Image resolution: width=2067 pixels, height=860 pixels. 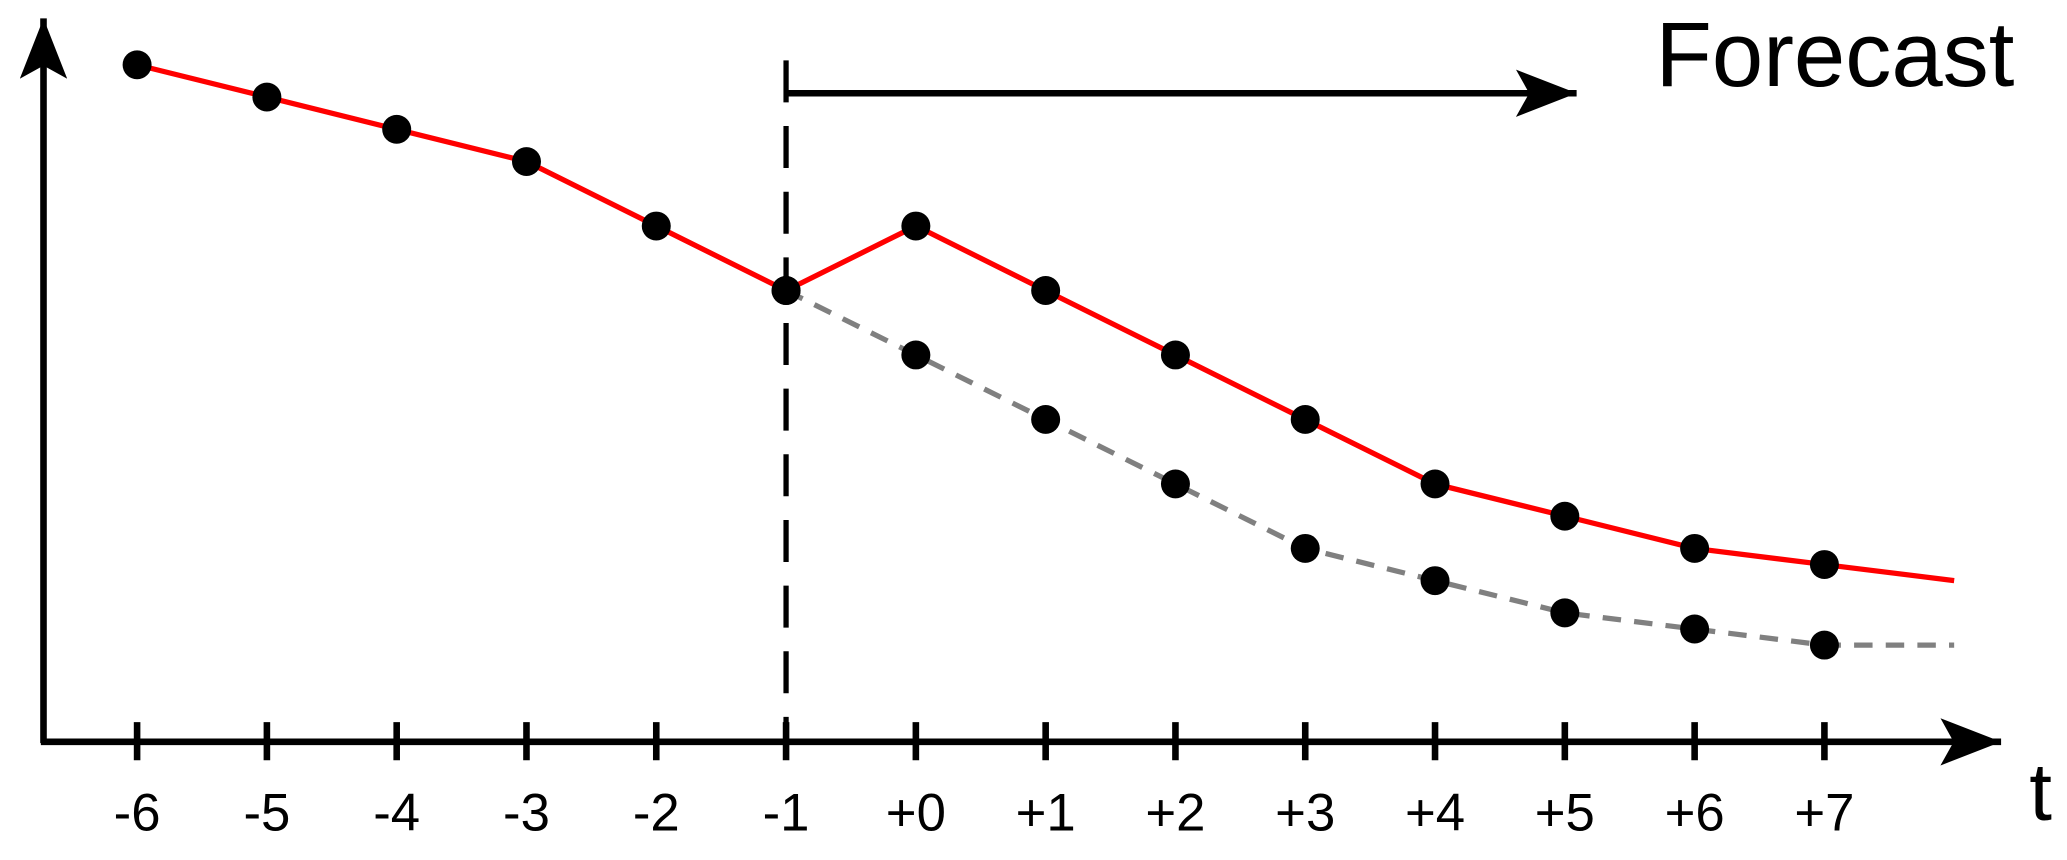 What do you see at coordinates (1824, 813) in the screenshot?
I see `x-tick-label: +7` at bounding box center [1824, 813].